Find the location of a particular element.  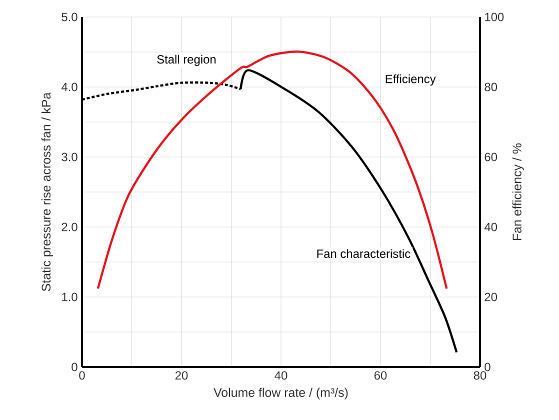

y-tick-label: 1.0 is located at coordinates (70, 297).